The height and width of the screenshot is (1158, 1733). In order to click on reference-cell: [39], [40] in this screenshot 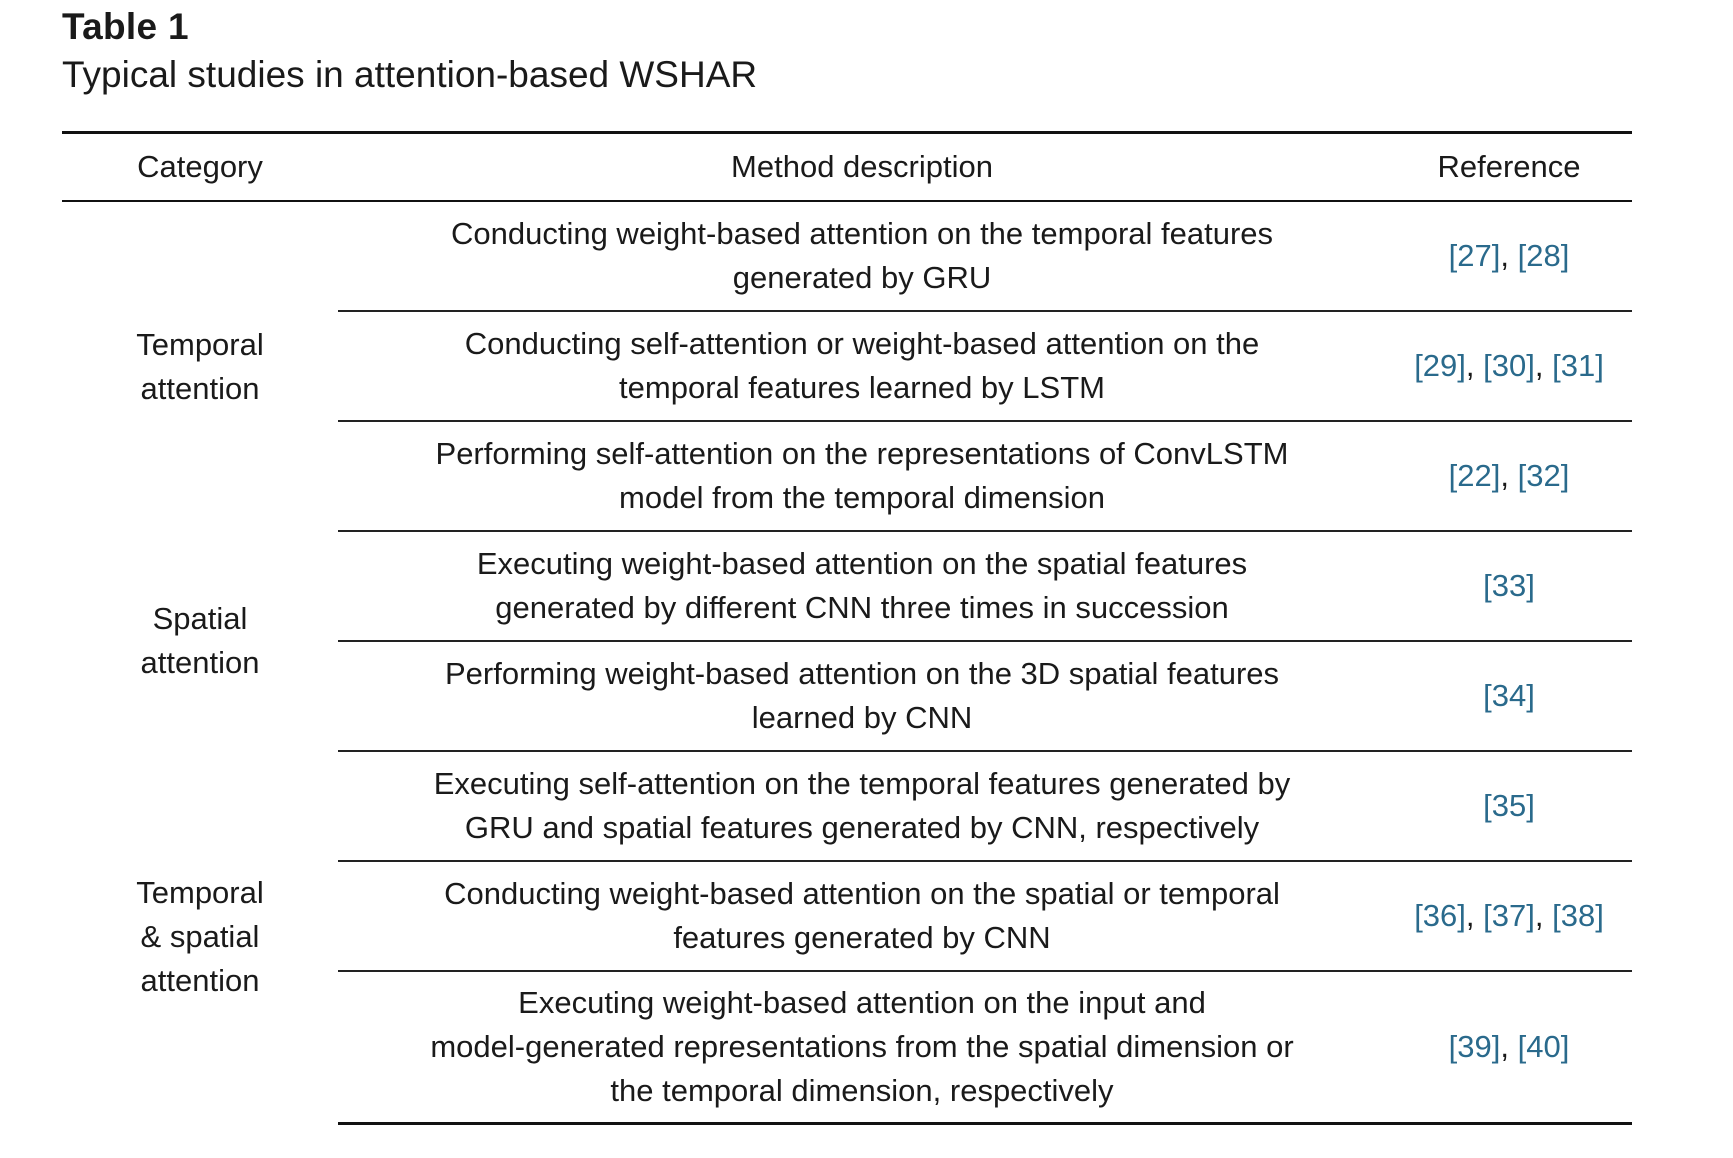, I will do `click(1509, 1048)`.